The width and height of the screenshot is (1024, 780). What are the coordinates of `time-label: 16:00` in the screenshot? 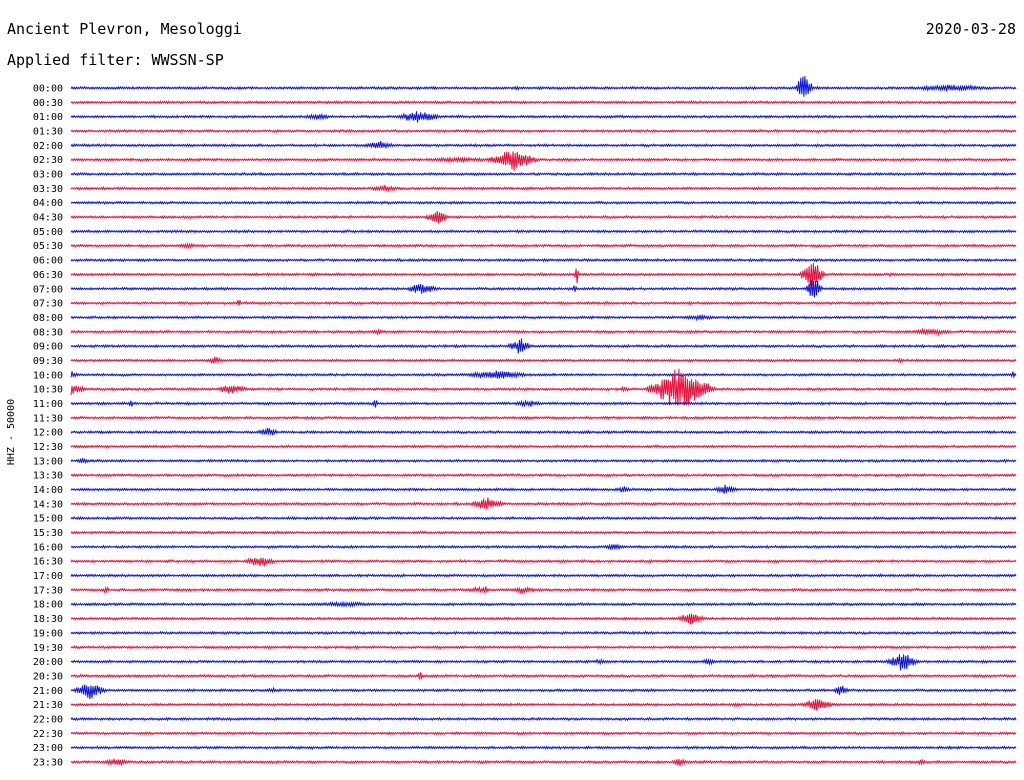 It's located at (48, 547).